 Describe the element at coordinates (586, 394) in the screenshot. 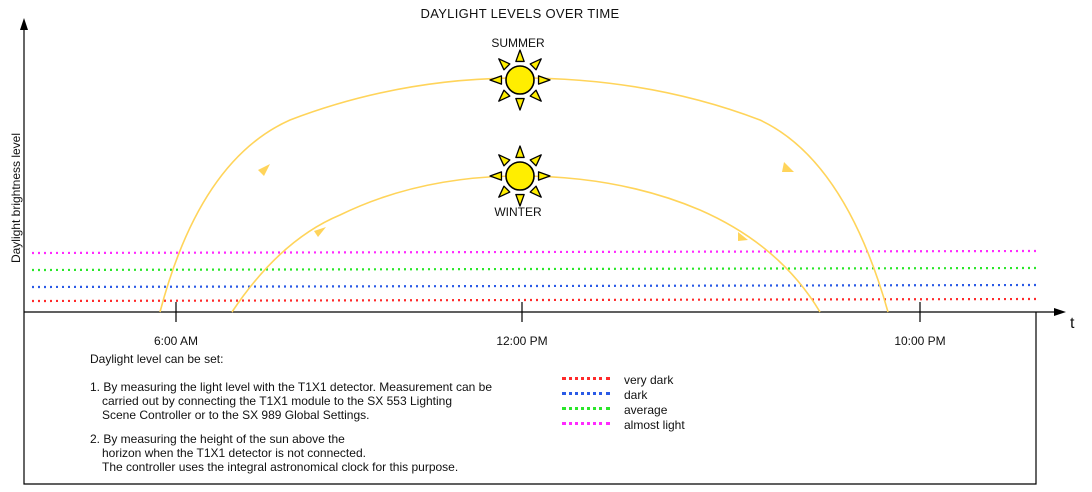

I see `legend-swatch-dark` at that location.